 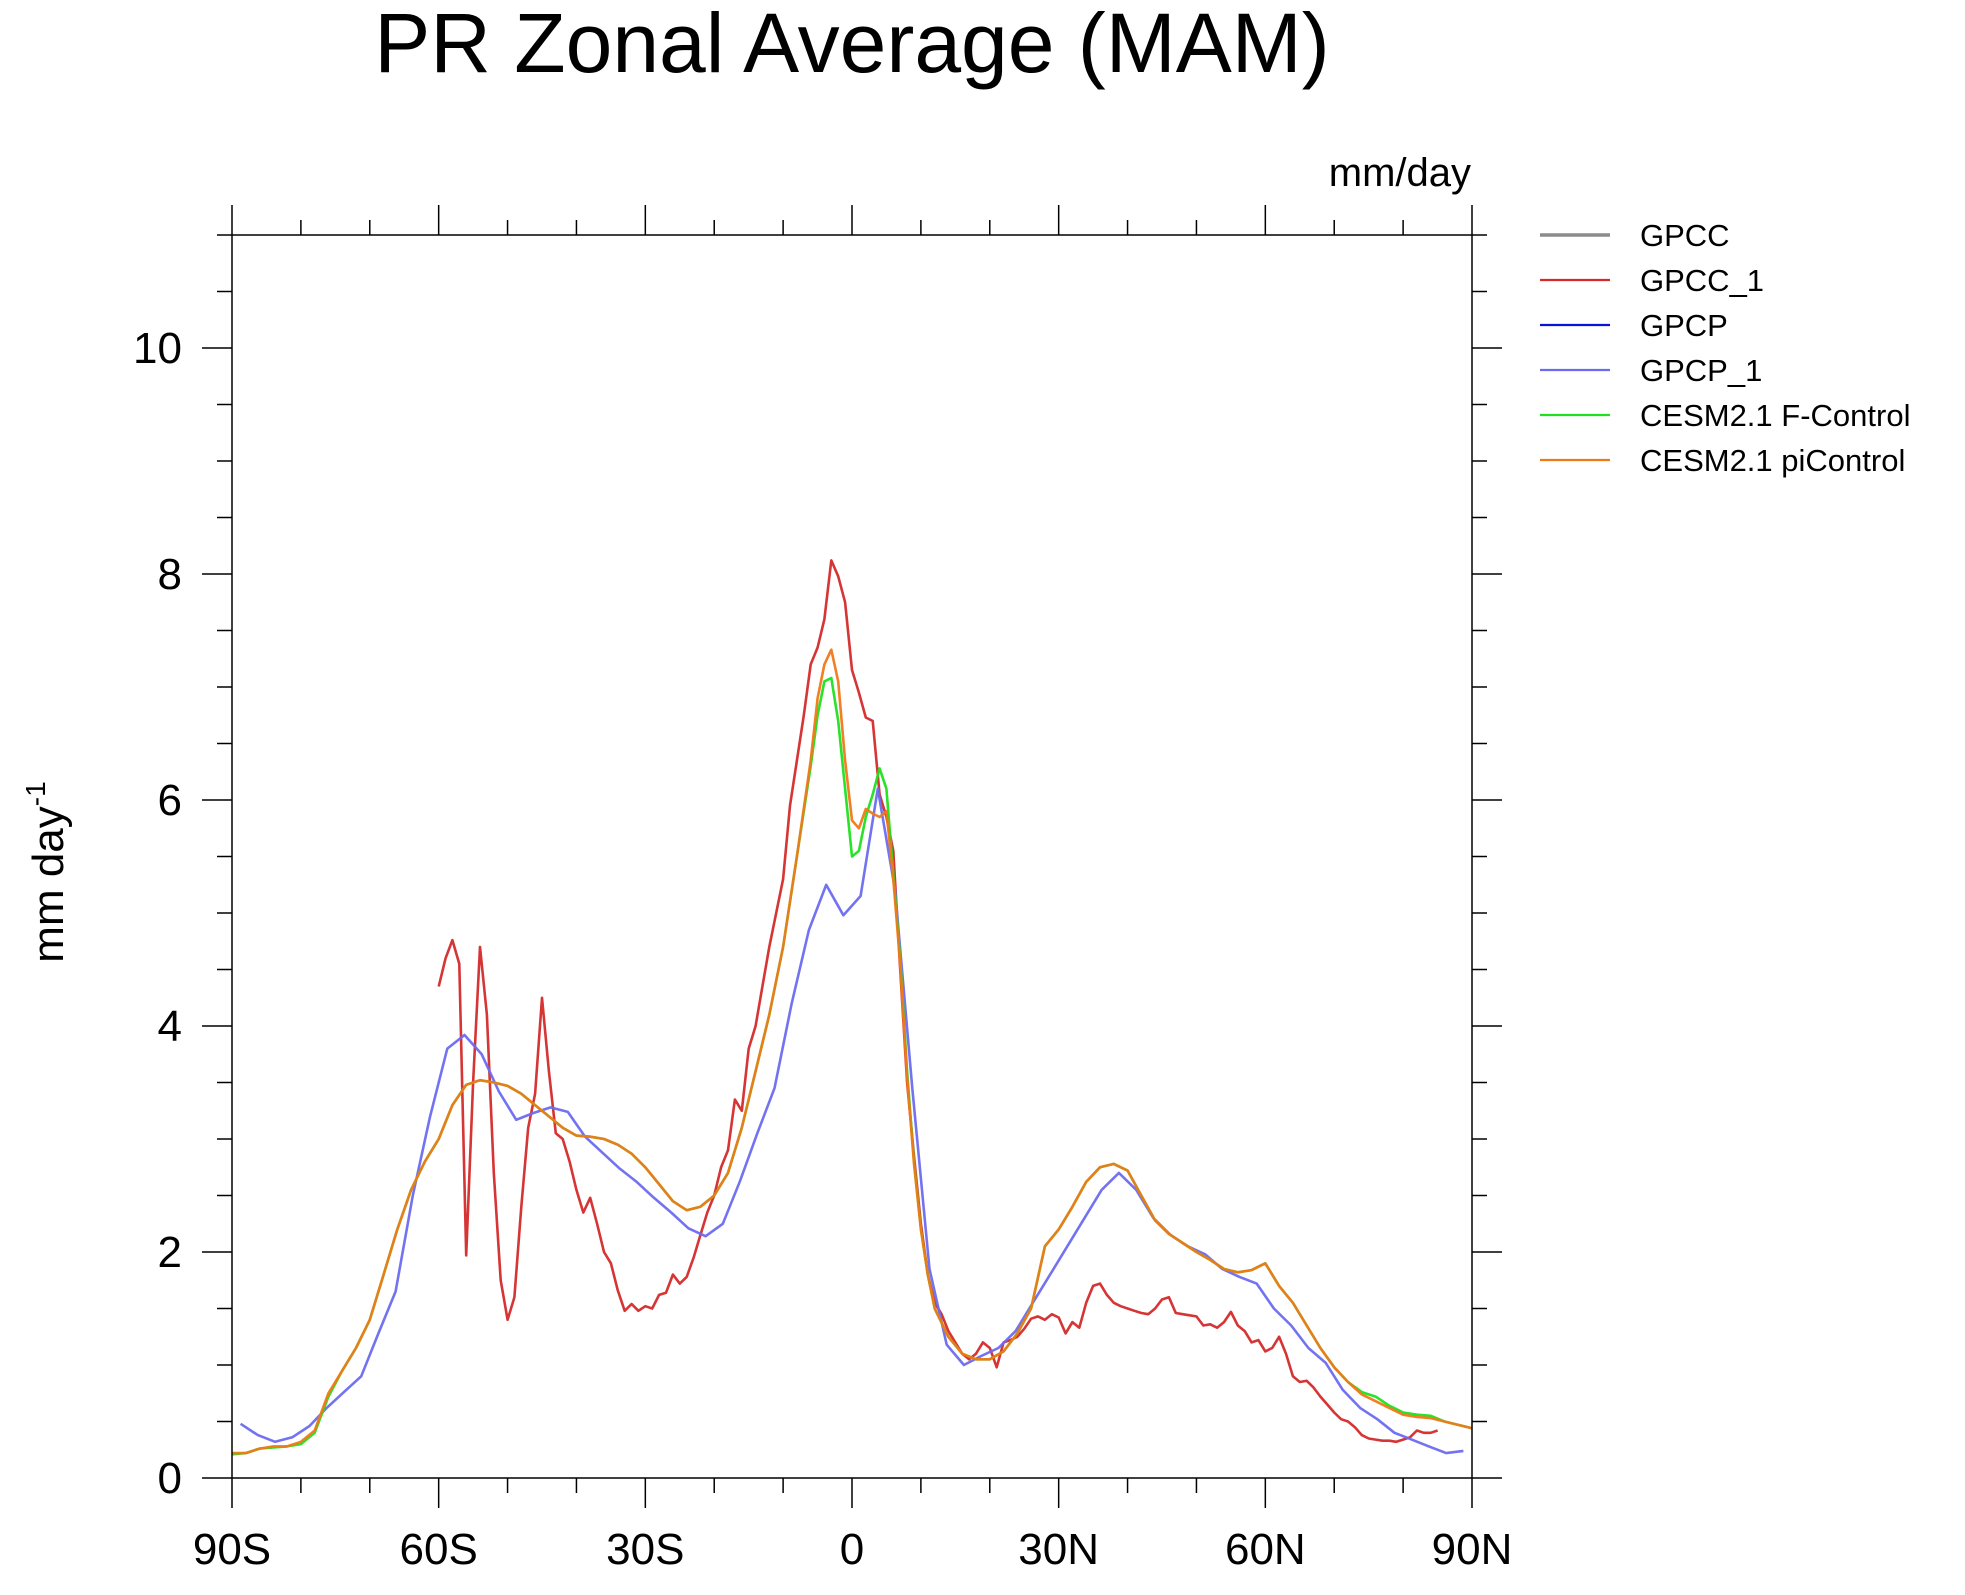 I want to click on legend-label-2: GPCC_1, so click(x=1702, y=280).